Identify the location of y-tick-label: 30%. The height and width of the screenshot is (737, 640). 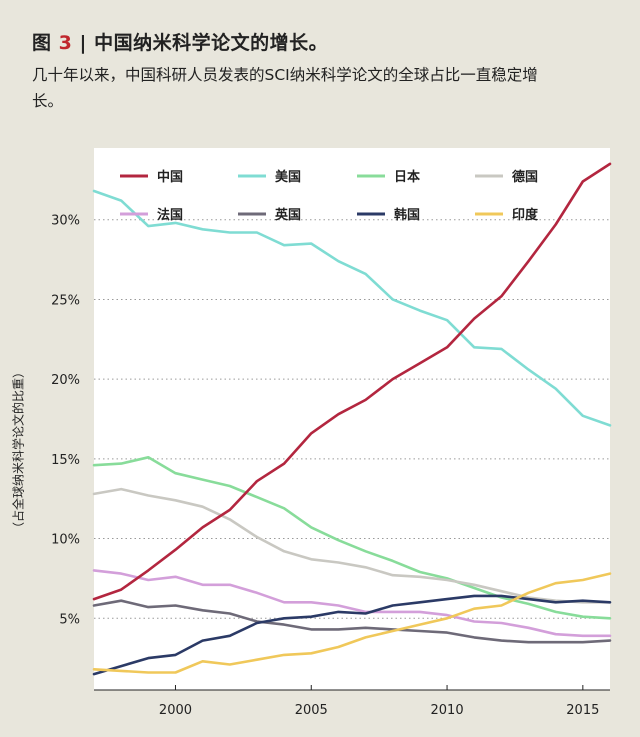
(65, 221).